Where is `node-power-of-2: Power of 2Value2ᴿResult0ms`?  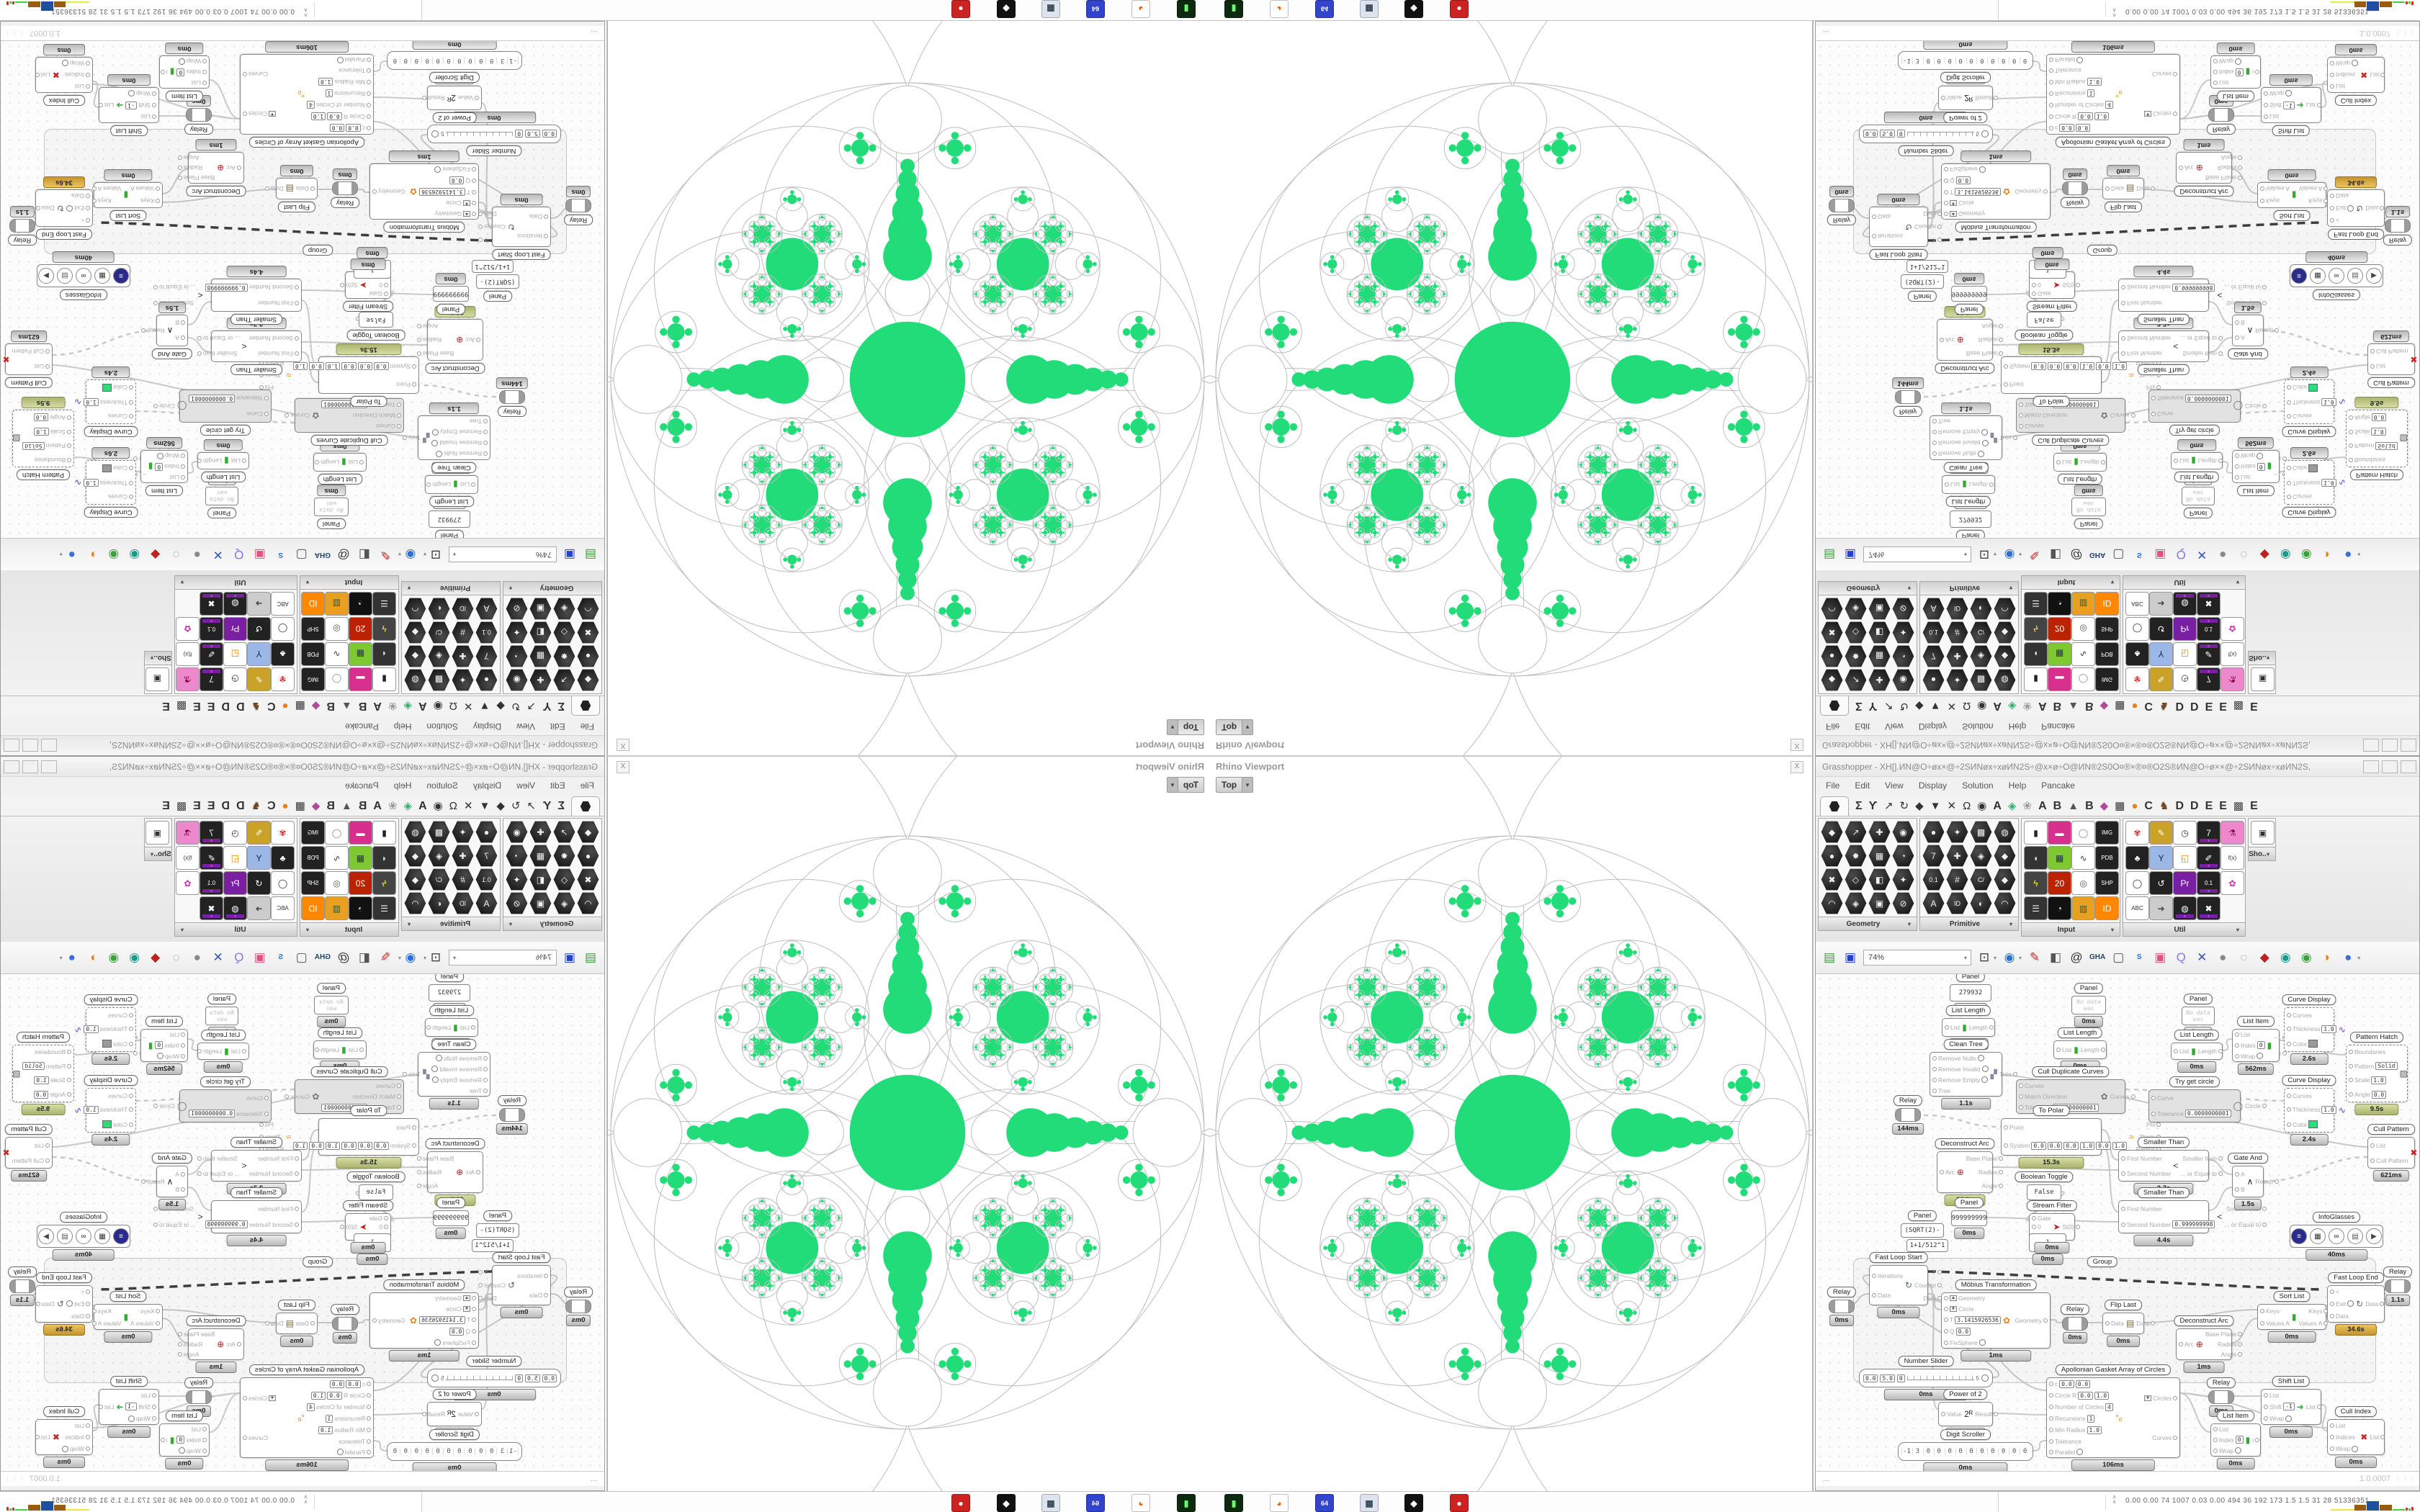 node-power-of-2: Power of 2Value2ᴿResult0ms is located at coordinates (1968, 98).